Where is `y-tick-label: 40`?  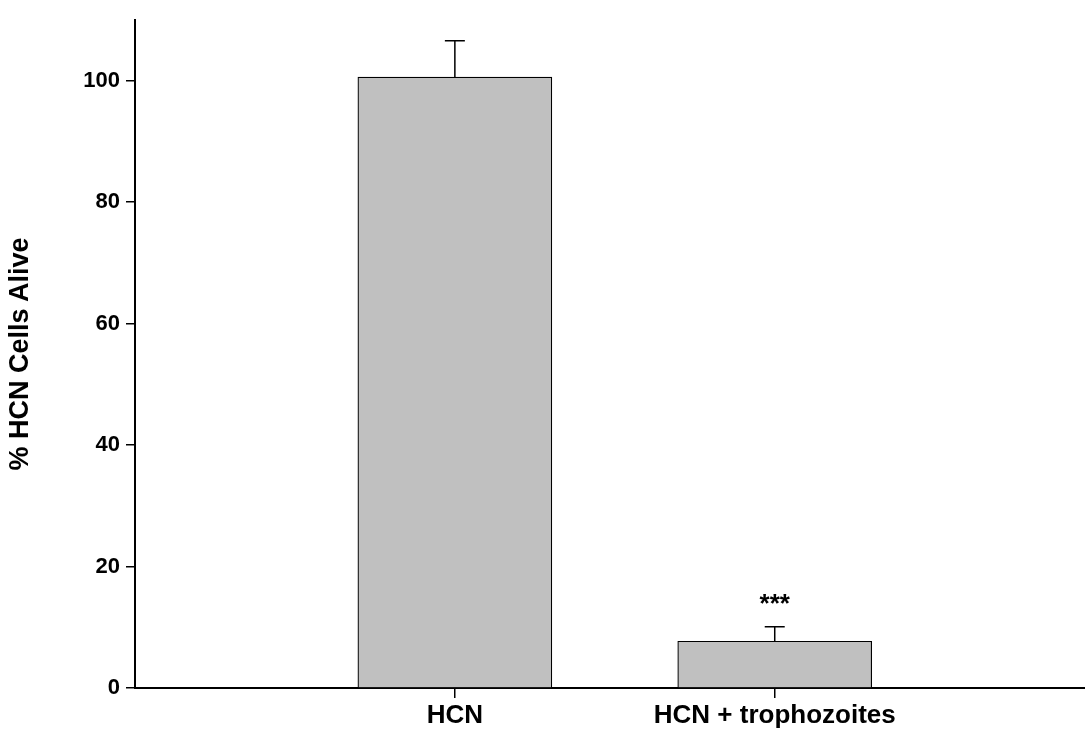
y-tick-label: 40 is located at coordinates (107, 444).